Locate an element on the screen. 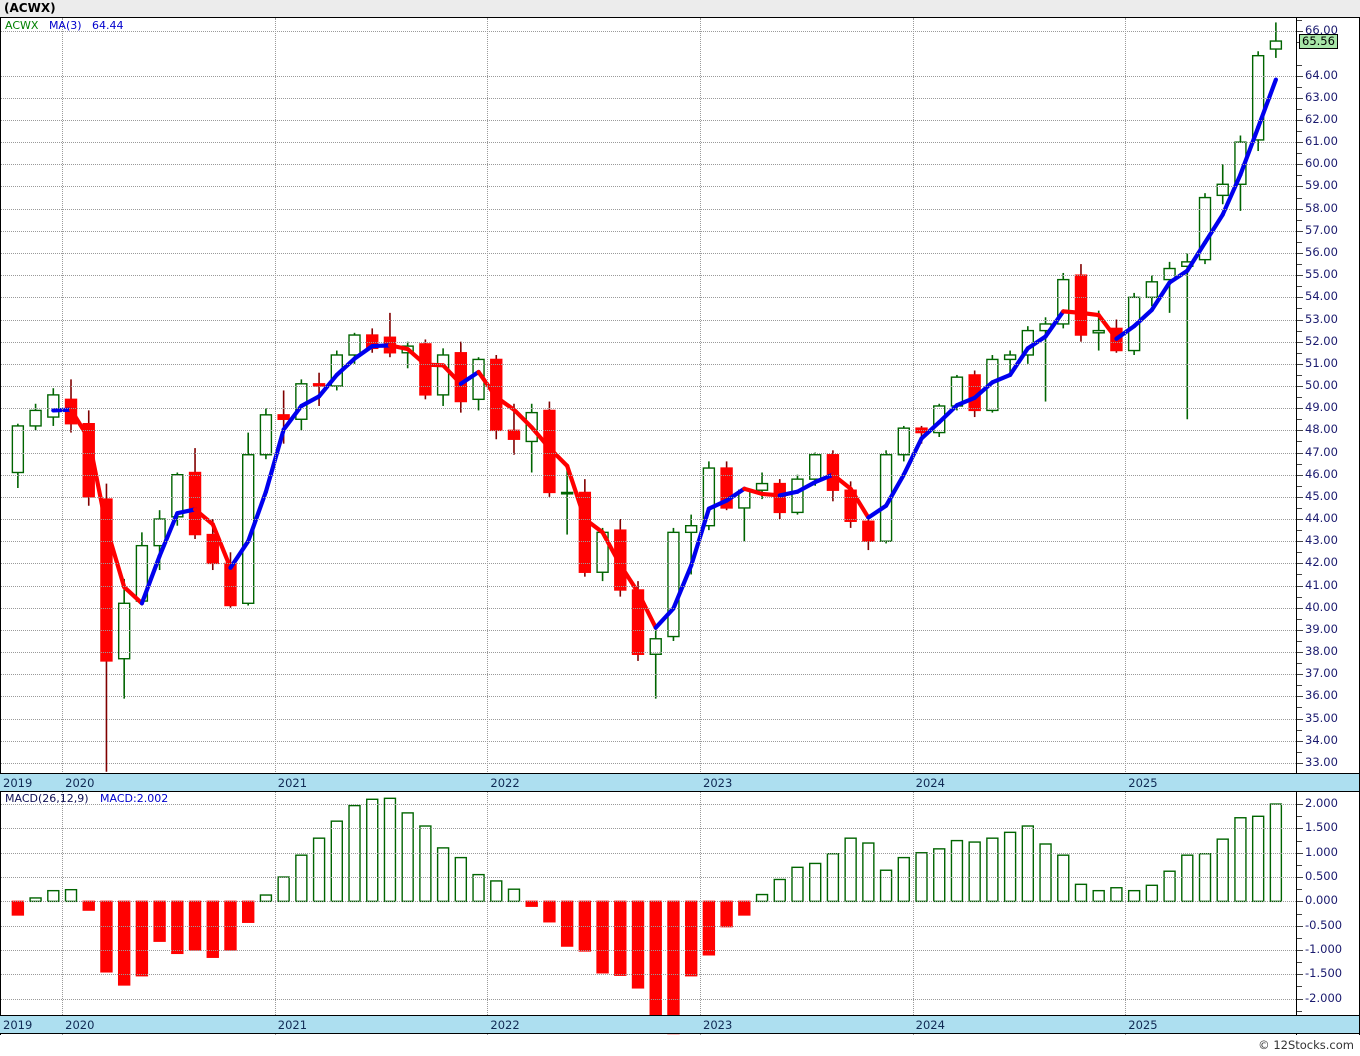  macd-axis-tick is located at coordinates (1300, 975).